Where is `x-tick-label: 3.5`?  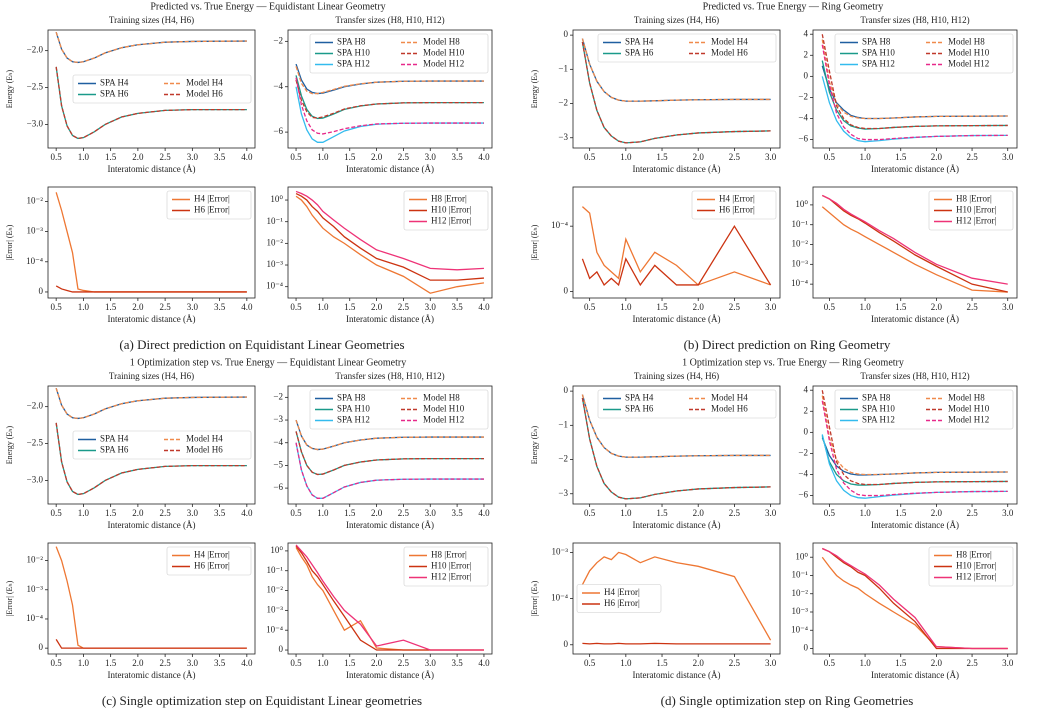
x-tick-label: 3.5 is located at coordinates (457, 157).